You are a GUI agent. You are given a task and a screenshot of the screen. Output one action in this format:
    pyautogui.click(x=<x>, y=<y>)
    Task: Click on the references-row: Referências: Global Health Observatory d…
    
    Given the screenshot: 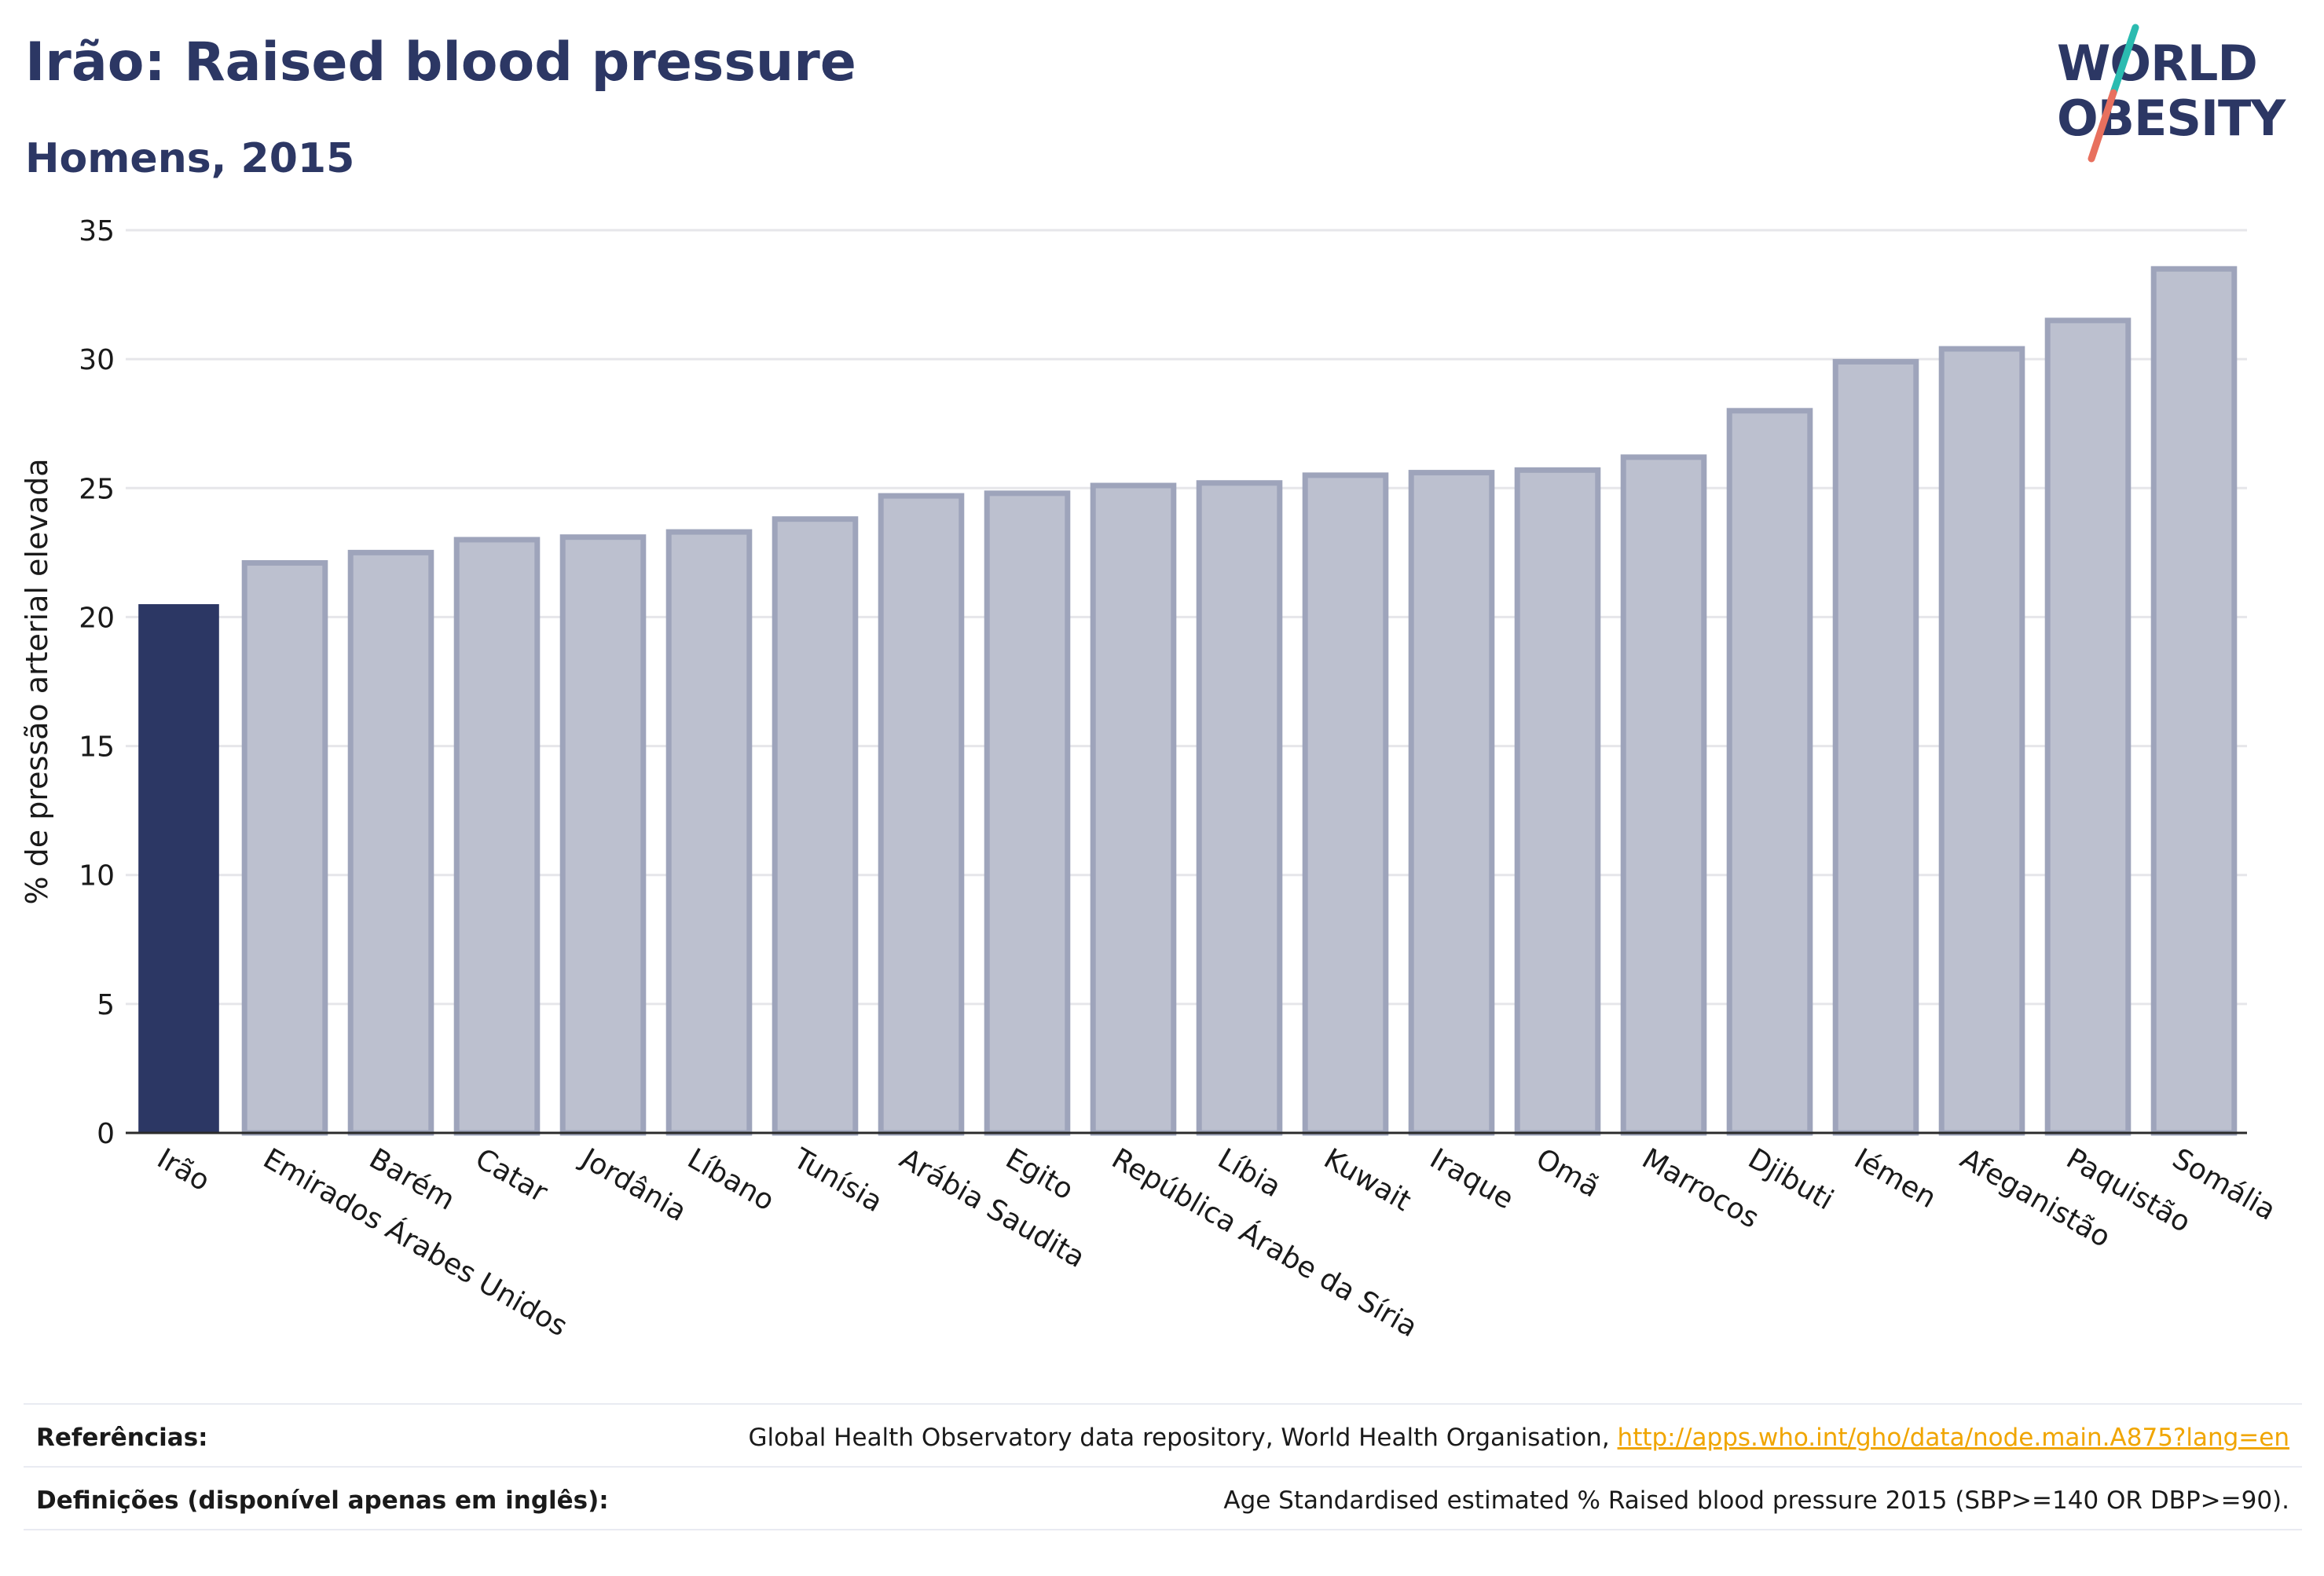 What is the action you would take?
    pyautogui.click(x=1163, y=1434)
    